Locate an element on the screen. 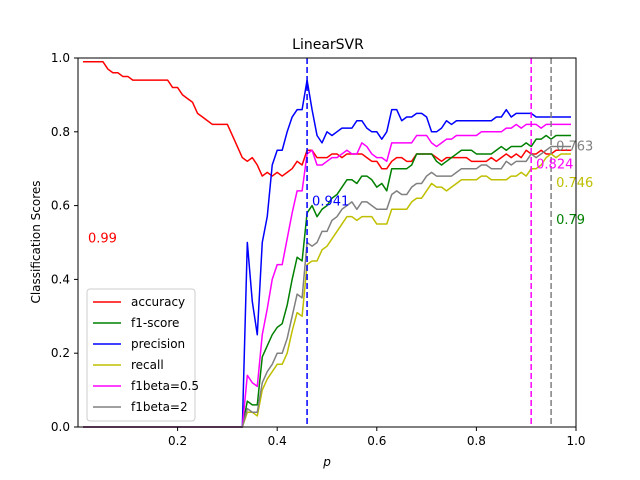 This screenshot has width=640, height=480. legend-label-f1beta-2: f1beta=2 is located at coordinates (159, 407).